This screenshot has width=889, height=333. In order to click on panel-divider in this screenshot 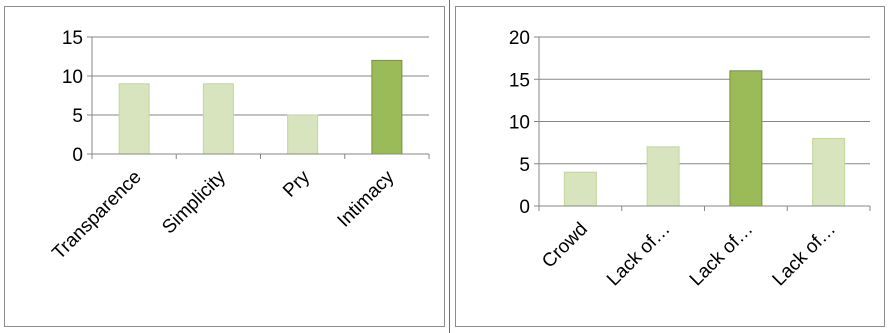, I will do `click(449, 166)`.